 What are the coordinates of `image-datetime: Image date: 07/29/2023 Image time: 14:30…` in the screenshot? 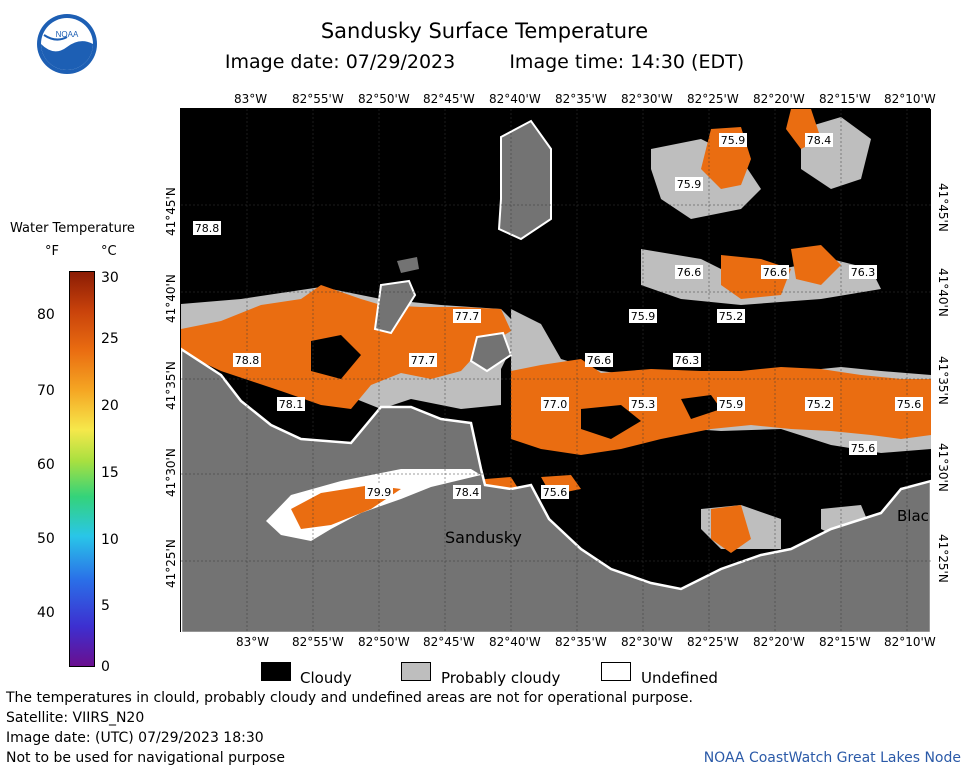 It's located at (484, 62).